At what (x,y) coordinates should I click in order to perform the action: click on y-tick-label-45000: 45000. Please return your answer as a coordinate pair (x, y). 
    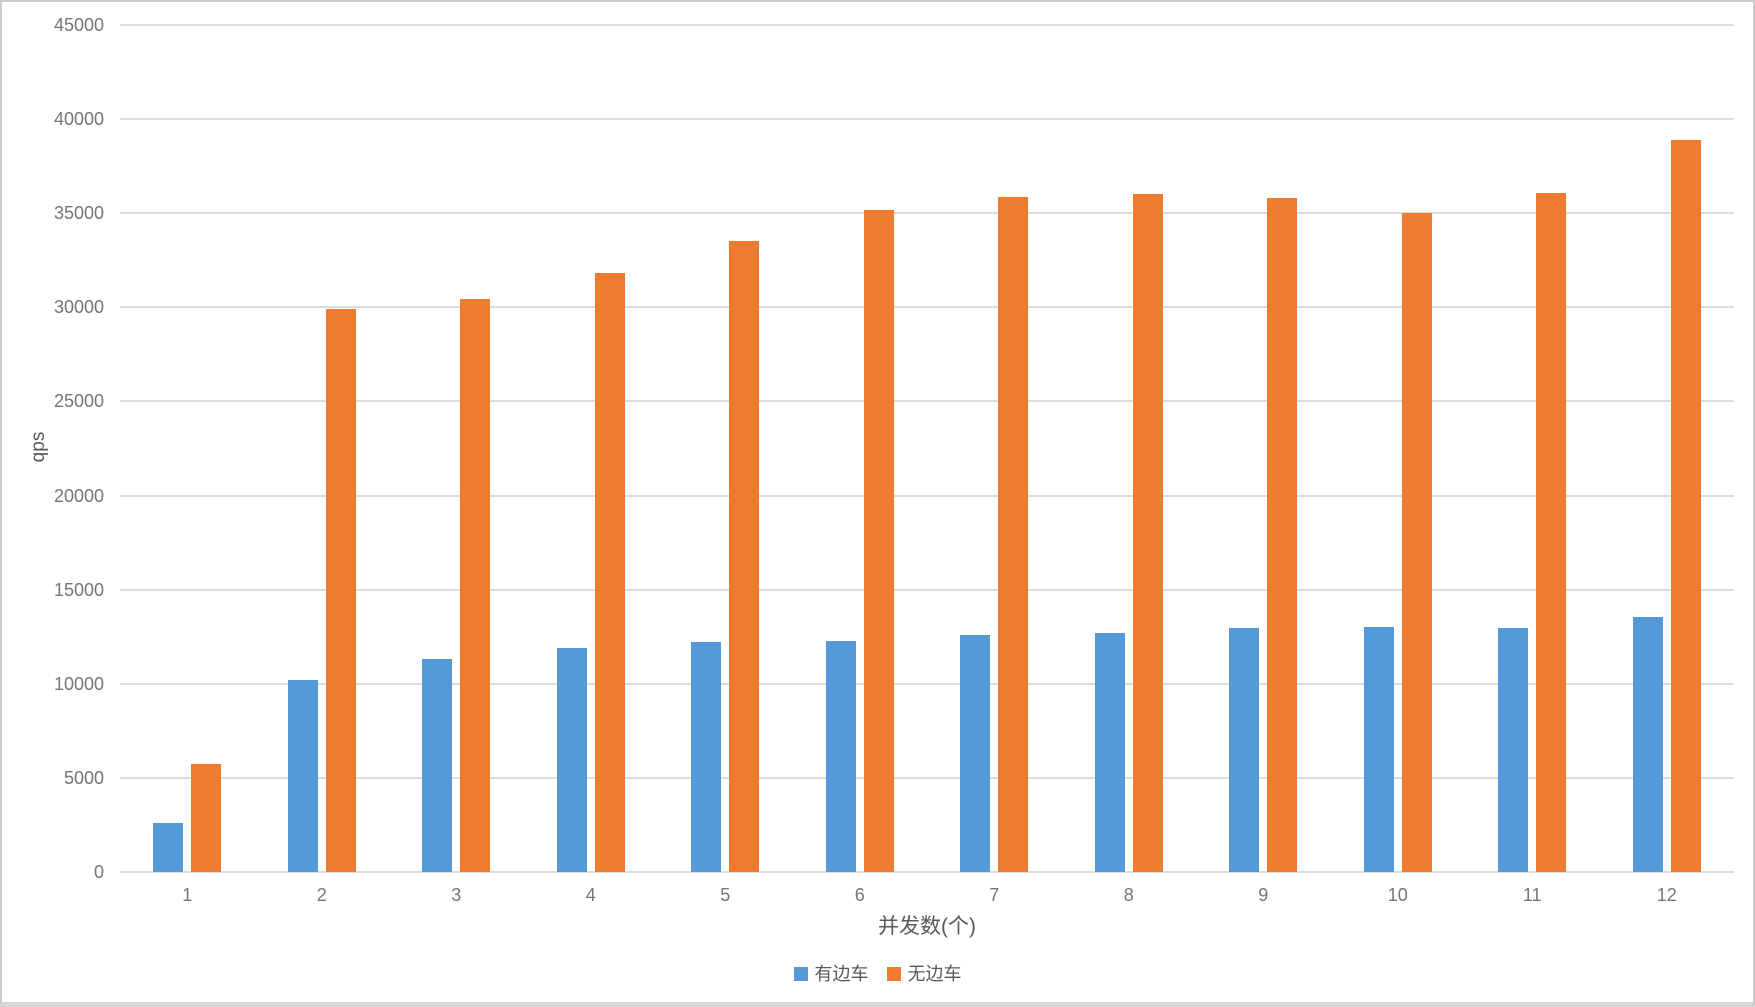
    Looking at the image, I should click on (78, 25).